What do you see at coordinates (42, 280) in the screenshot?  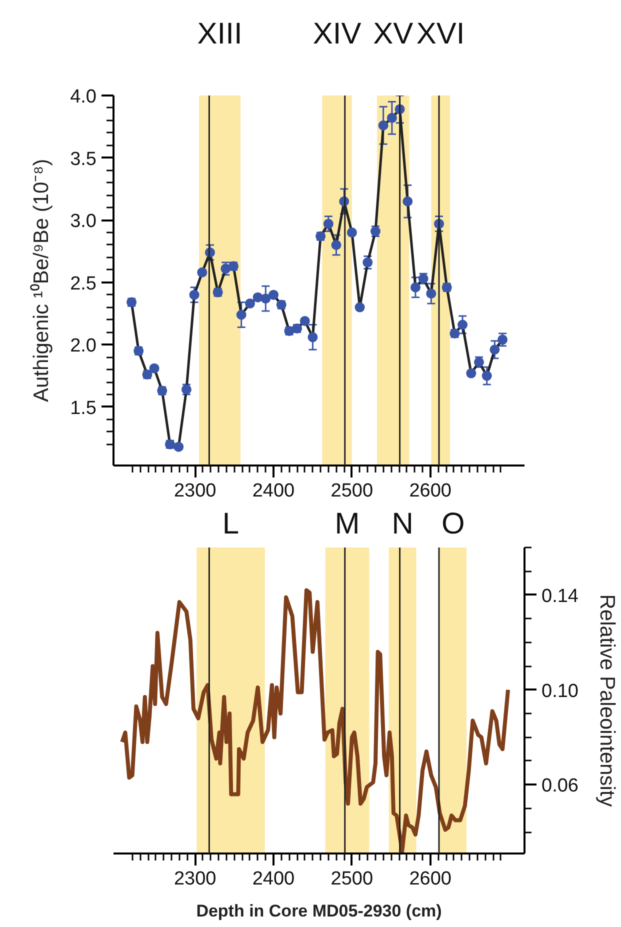 I see `y-axis-title: Authigenic ¹⁰Be/⁹Be (10⁻⁸)` at bounding box center [42, 280].